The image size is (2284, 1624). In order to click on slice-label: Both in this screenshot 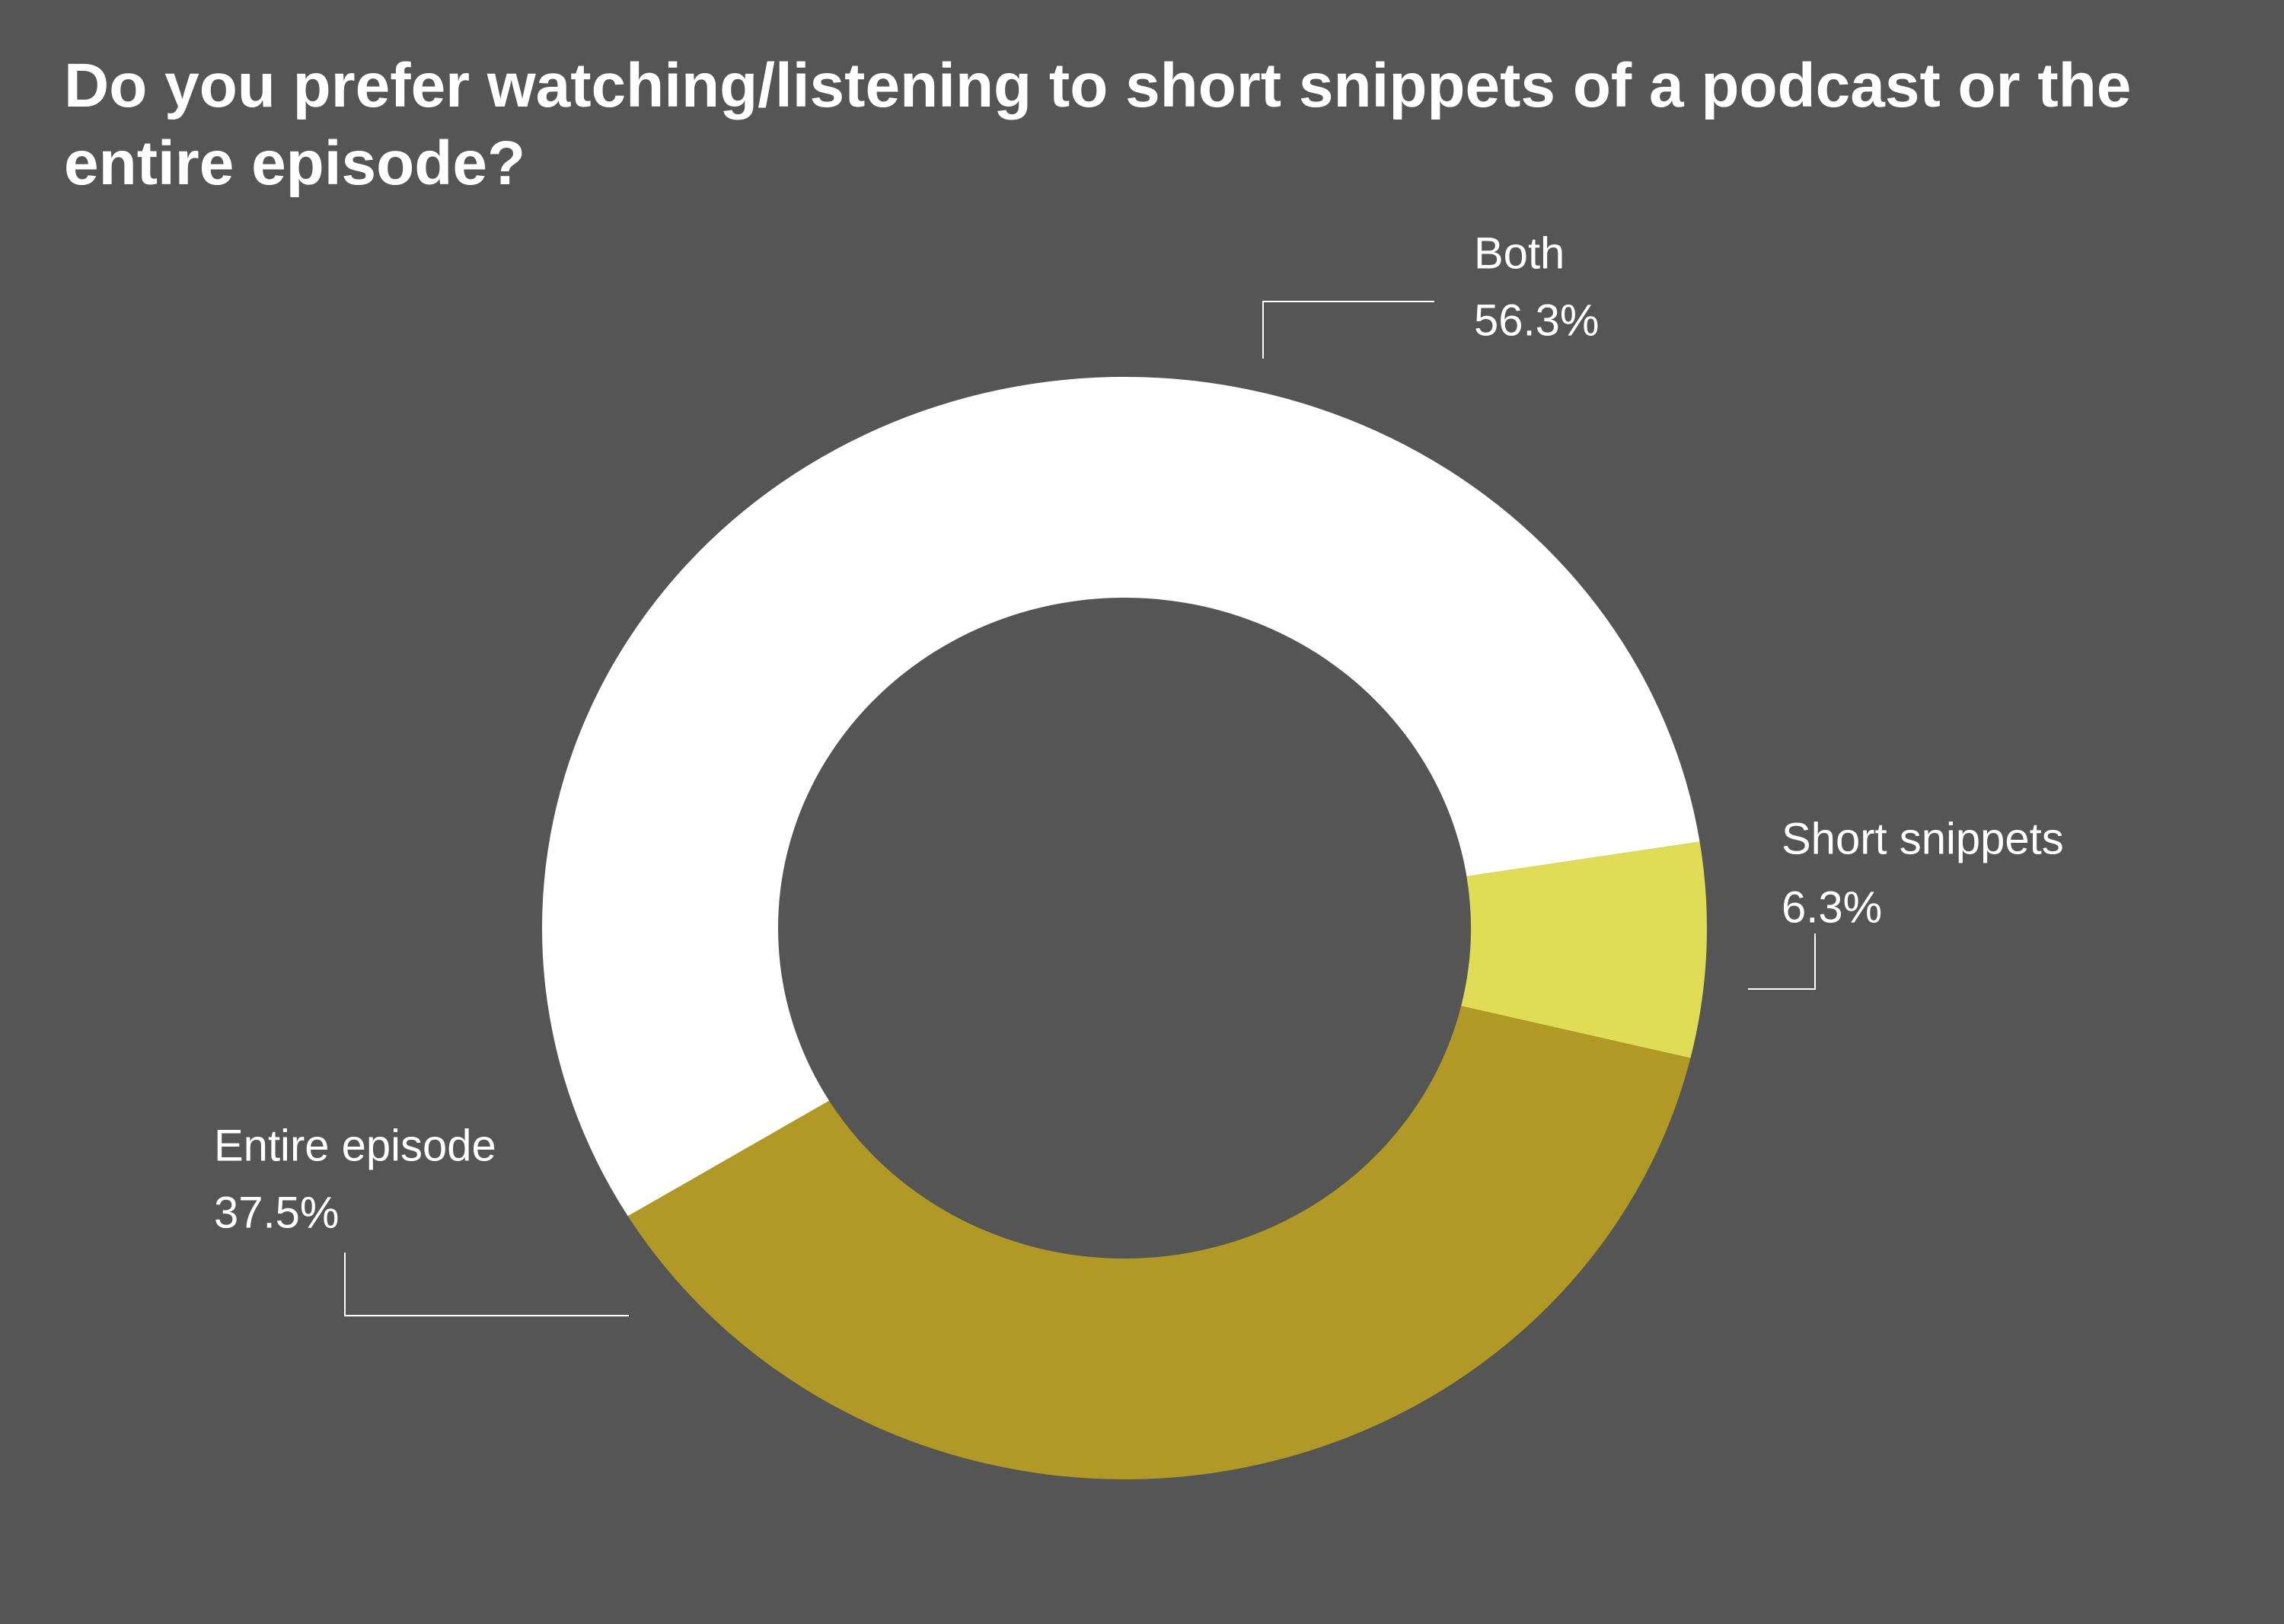, I will do `click(1519, 253)`.